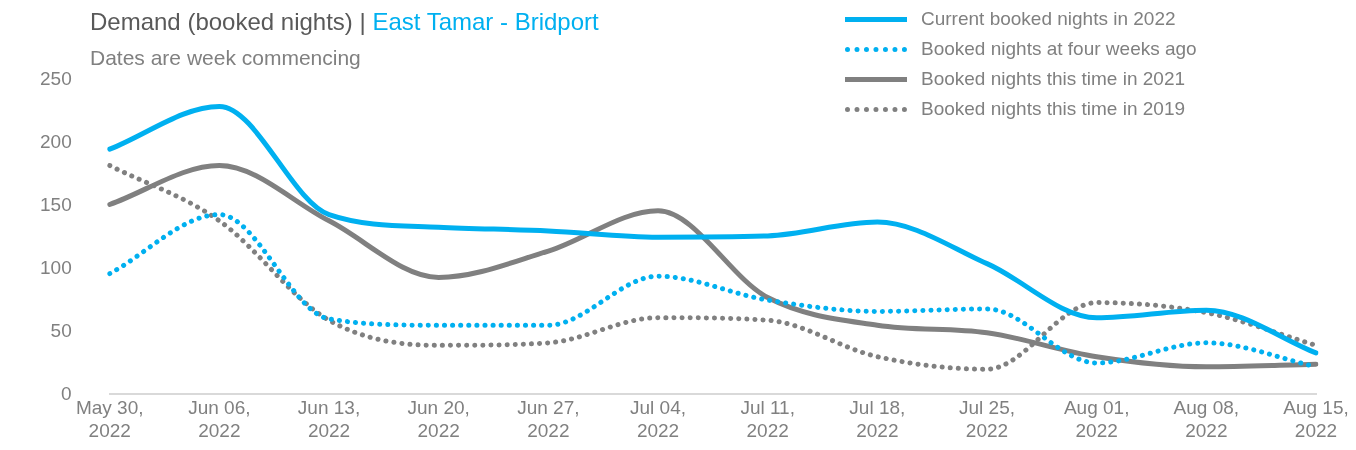 The width and height of the screenshot is (1356, 450). What do you see at coordinates (56, 79) in the screenshot?
I see `y-tick-label: 250` at bounding box center [56, 79].